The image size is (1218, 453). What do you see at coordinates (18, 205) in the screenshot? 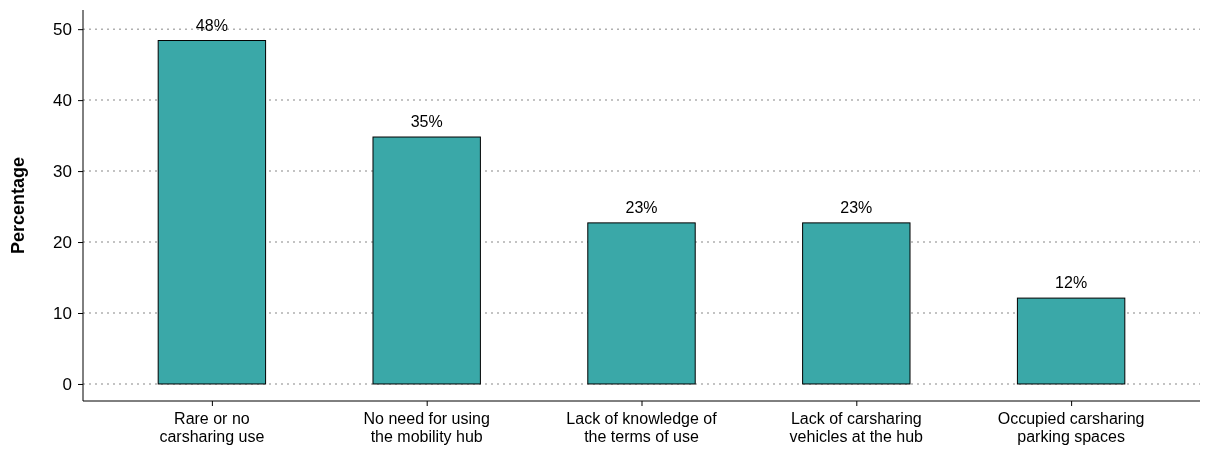
I see `y-axis-title: Percentage` at bounding box center [18, 205].